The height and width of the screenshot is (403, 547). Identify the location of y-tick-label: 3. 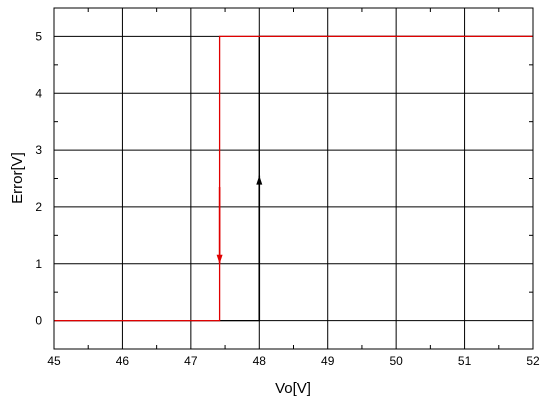
(38, 150).